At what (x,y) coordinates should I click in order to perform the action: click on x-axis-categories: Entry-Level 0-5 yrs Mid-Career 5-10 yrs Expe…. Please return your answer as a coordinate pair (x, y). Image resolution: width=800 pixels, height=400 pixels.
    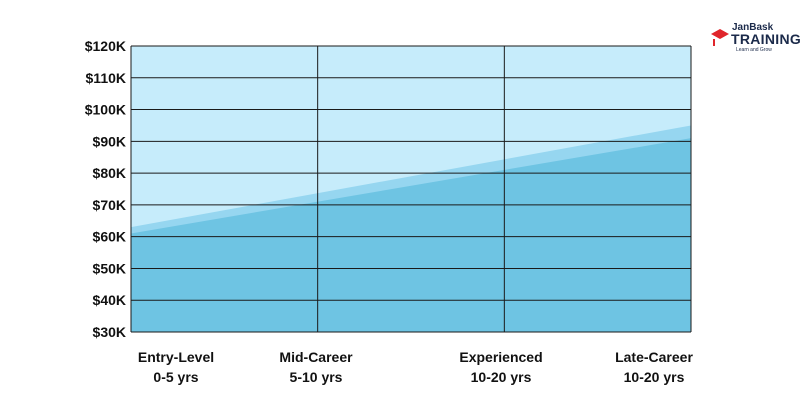
    Looking at the image, I should click on (416, 367).